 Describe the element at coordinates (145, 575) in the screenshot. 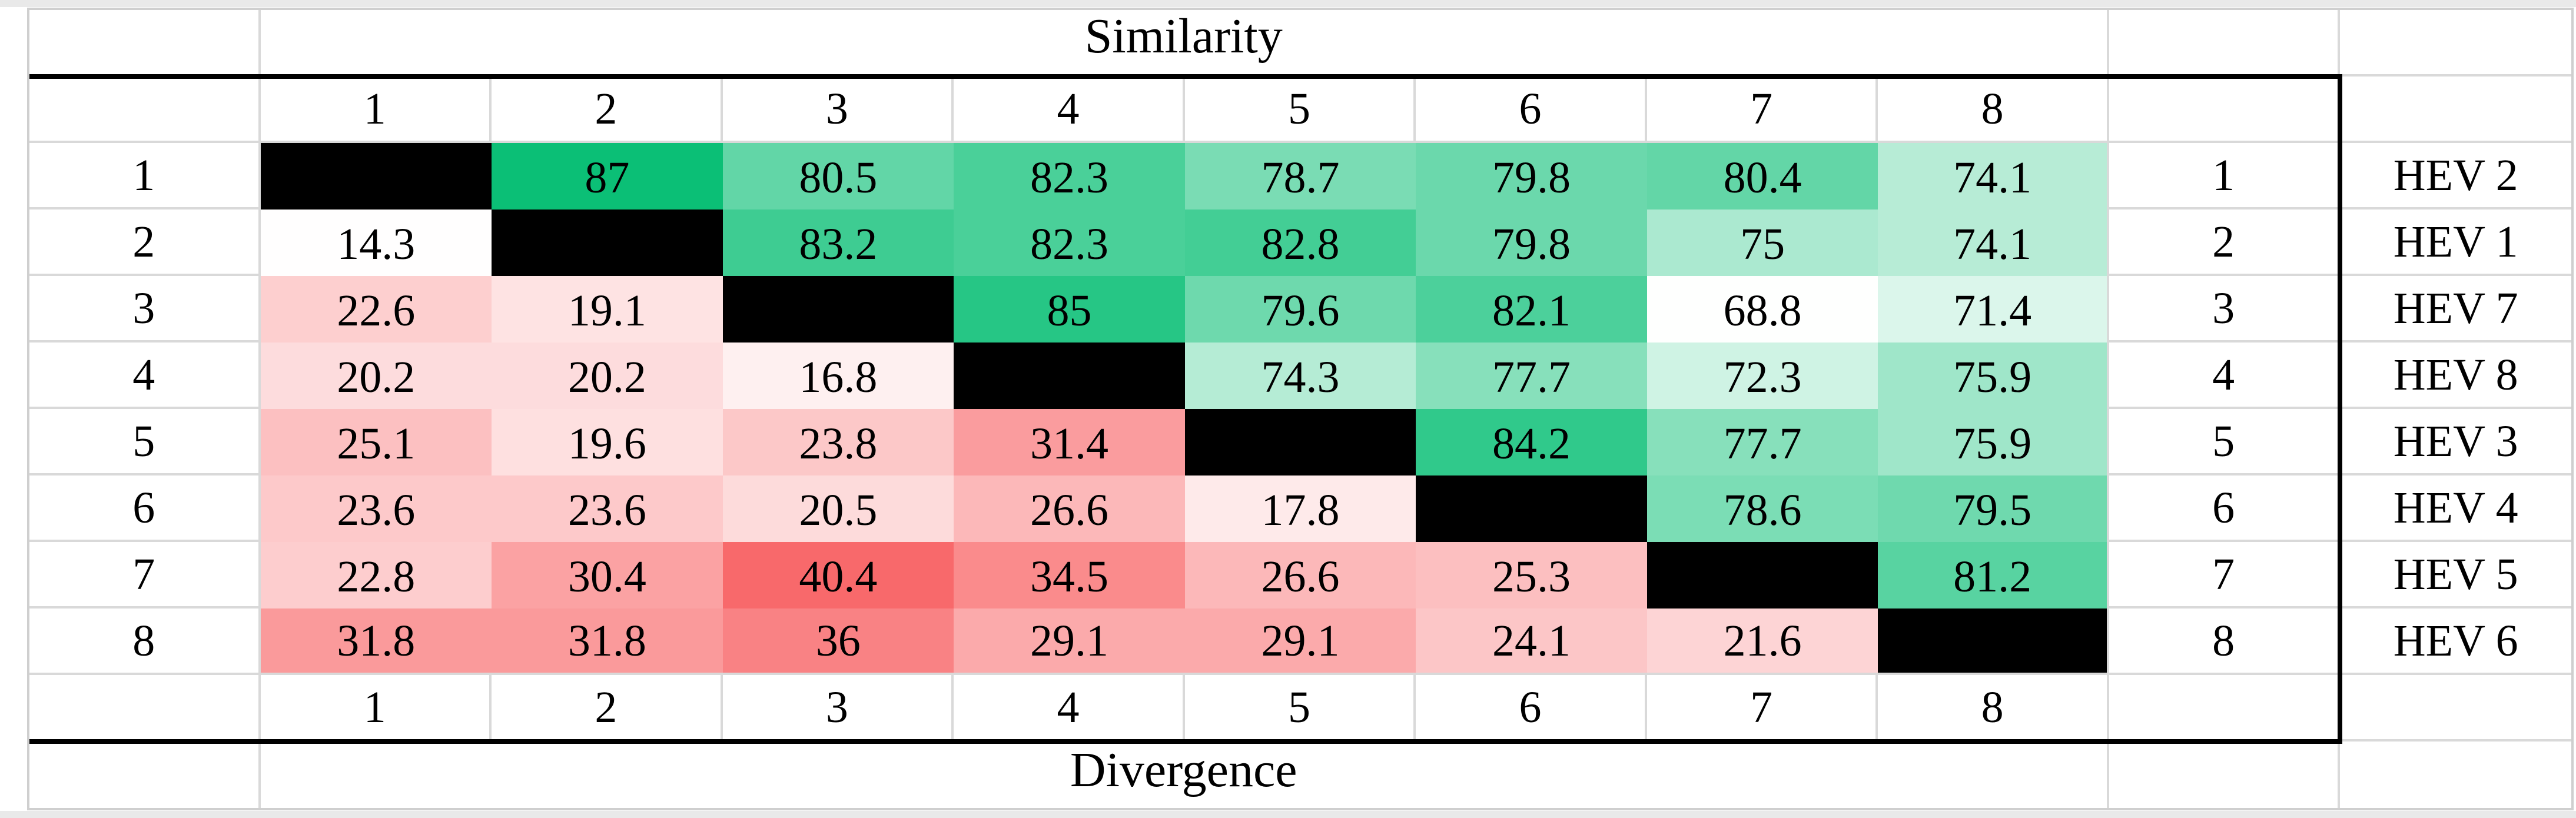

I see `row-index-left-7: 7` at that location.